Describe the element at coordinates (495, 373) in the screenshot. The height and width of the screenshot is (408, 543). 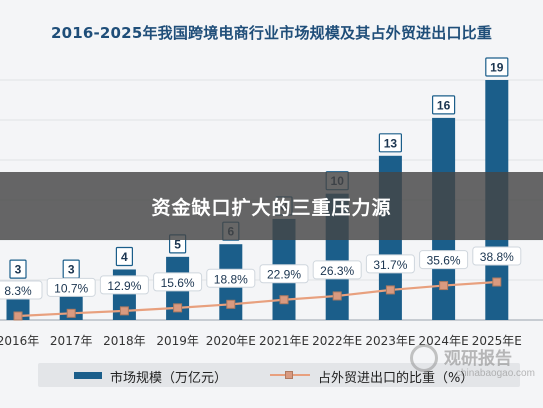
I see `watermark-url: chinabaogao.com` at that location.